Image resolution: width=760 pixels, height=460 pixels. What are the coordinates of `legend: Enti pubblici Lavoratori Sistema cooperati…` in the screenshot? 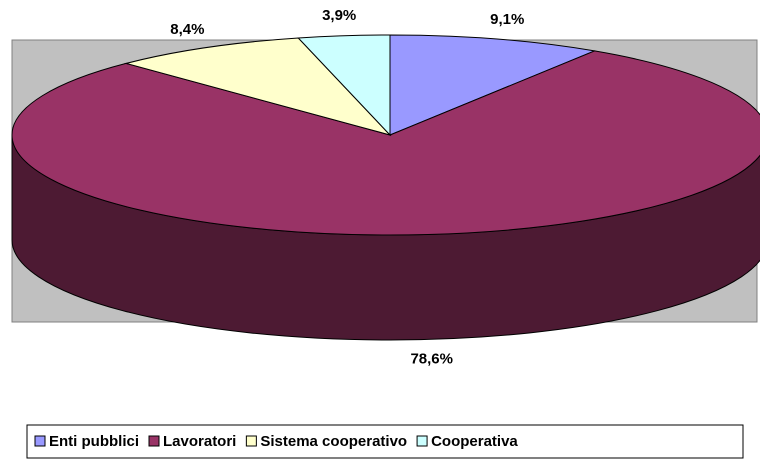 It's located at (276, 441).